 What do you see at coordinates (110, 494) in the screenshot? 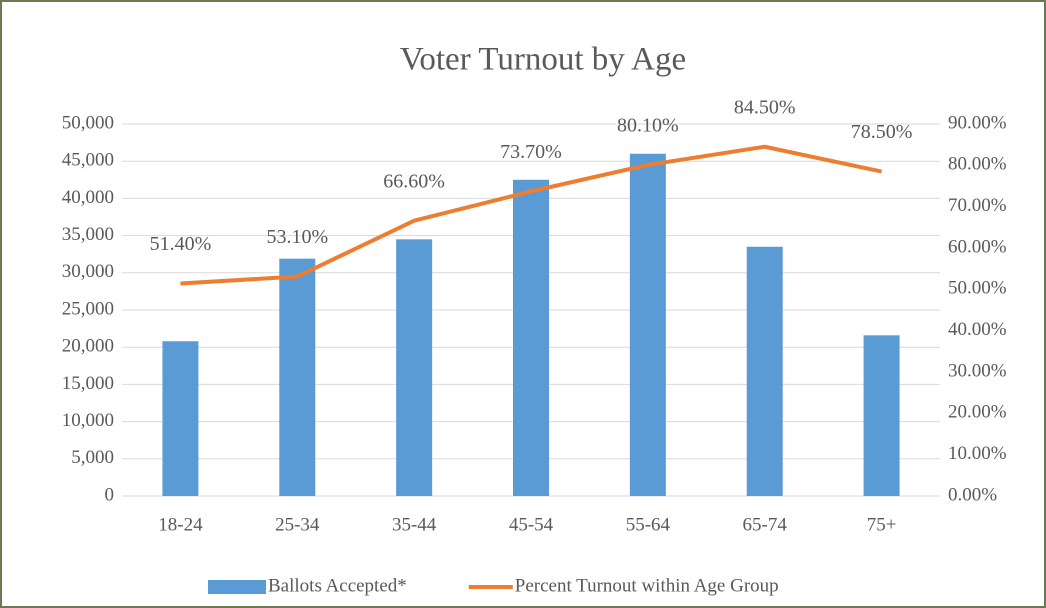
I see `y-tick-label: 0` at bounding box center [110, 494].